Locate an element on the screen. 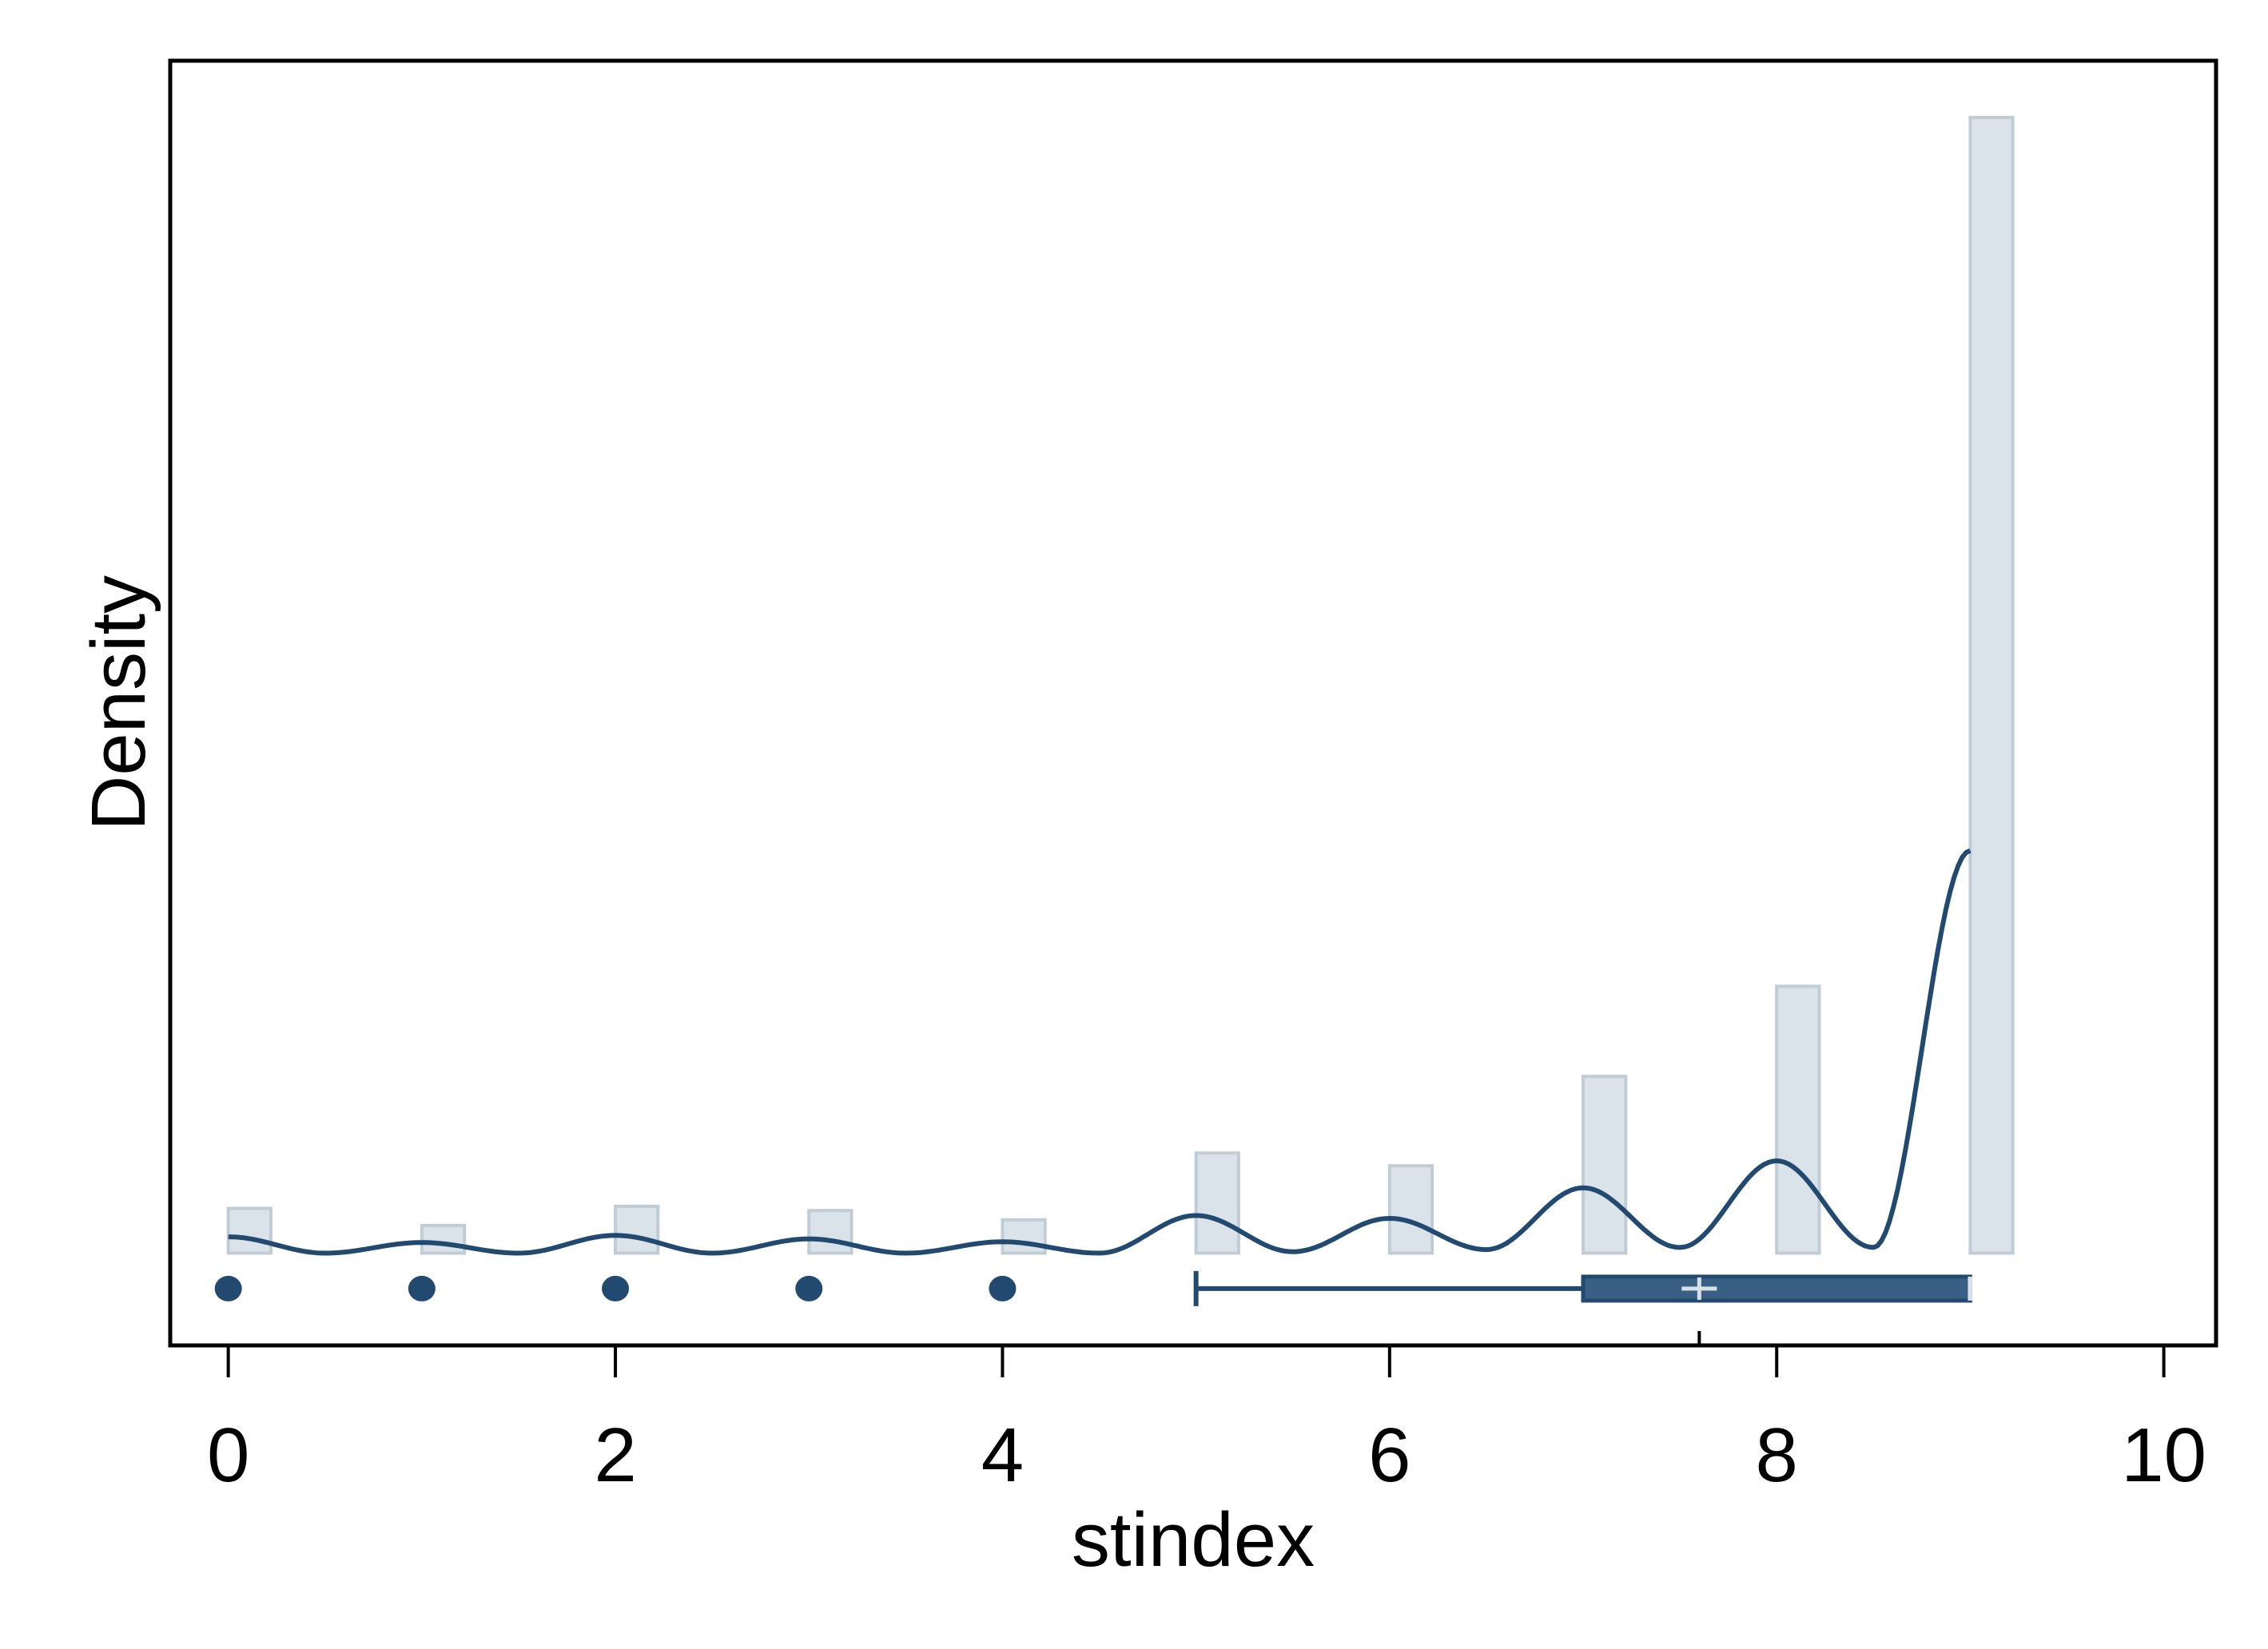 This screenshot has width=2268, height=1649. boxplot is located at coordinates (1093, 1307).